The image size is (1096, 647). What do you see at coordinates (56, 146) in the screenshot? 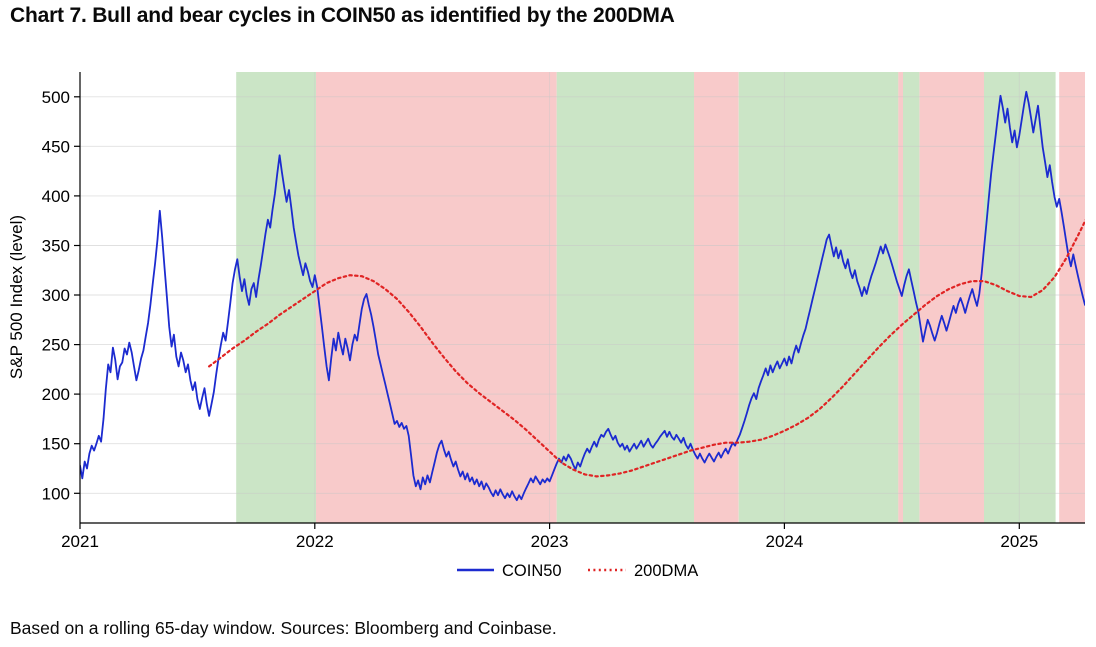
I see `y-tick-label: 450` at bounding box center [56, 146].